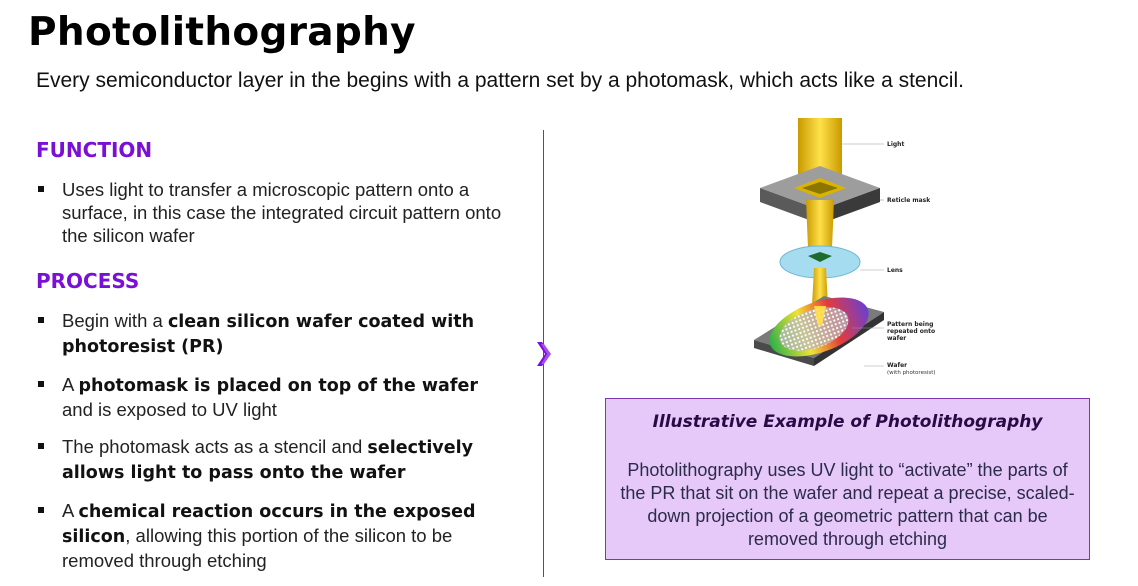  What do you see at coordinates (911, 331) in the screenshot?
I see `label-pattern-2: repeated onto` at bounding box center [911, 331].